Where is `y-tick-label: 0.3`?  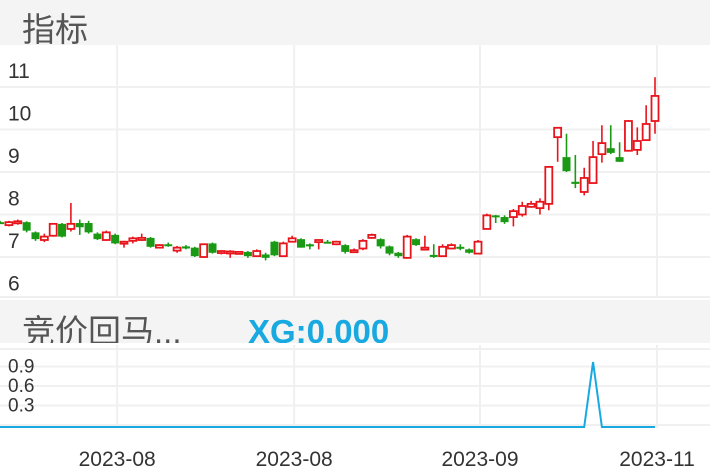
y-tick-label: 0.3 is located at coordinates (21, 406).